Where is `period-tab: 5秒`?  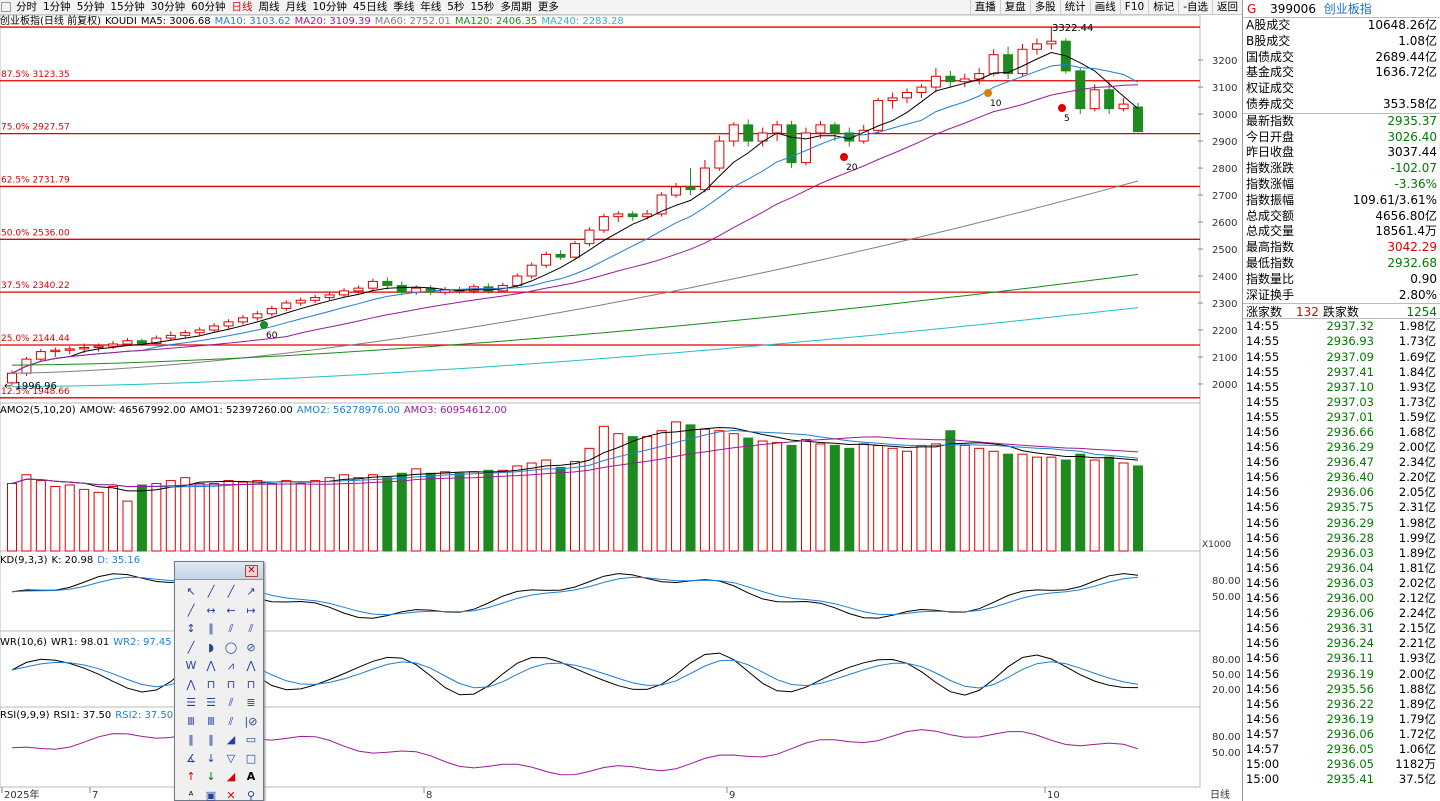
period-tab: 5秒 is located at coordinates (456, 7).